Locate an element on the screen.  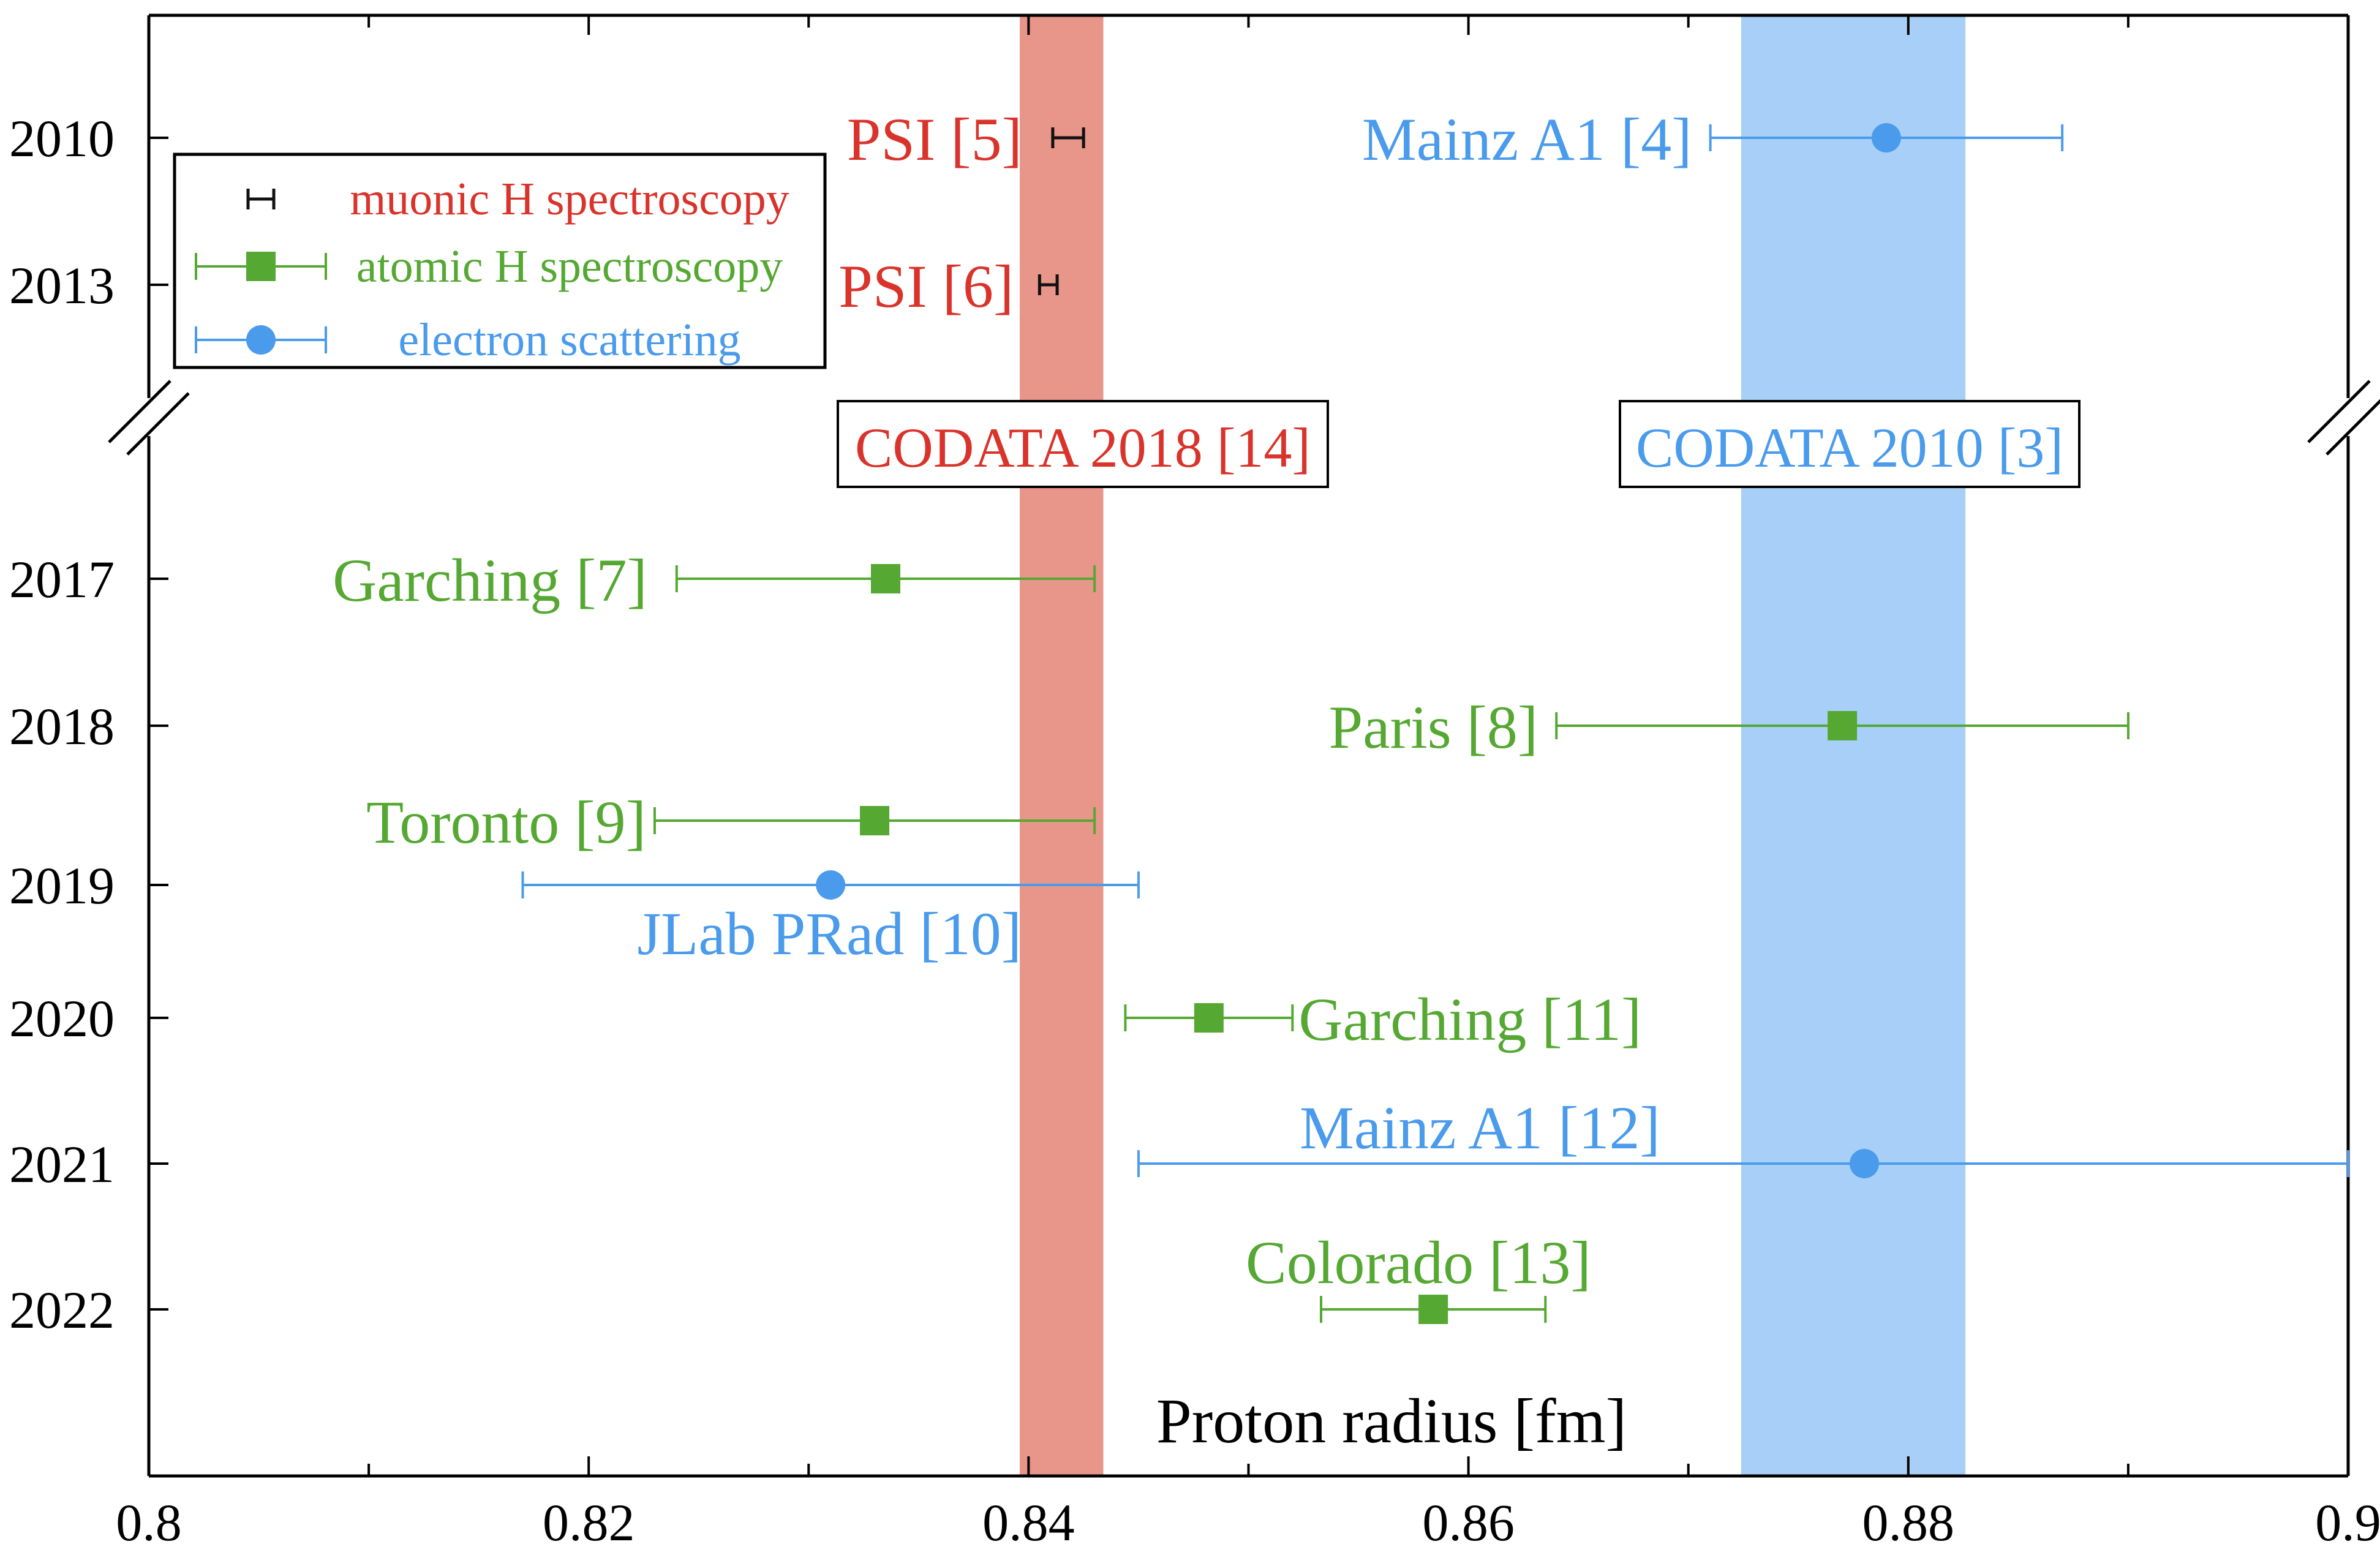
y-tick-label: 2019 is located at coordinates (62, 885).